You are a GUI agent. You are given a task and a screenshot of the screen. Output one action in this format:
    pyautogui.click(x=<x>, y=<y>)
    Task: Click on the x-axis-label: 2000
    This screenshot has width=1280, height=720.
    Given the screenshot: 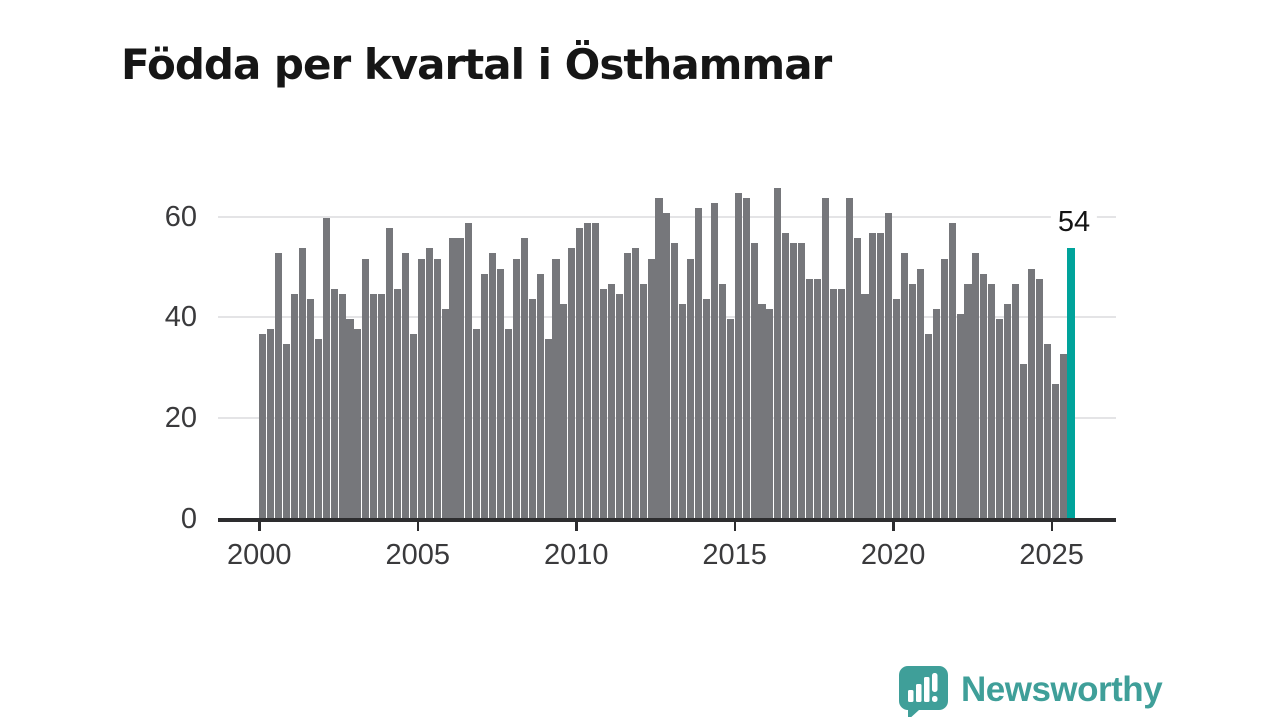 What is the action you would take?
    pyautogui.click(x=259, y=555)
    